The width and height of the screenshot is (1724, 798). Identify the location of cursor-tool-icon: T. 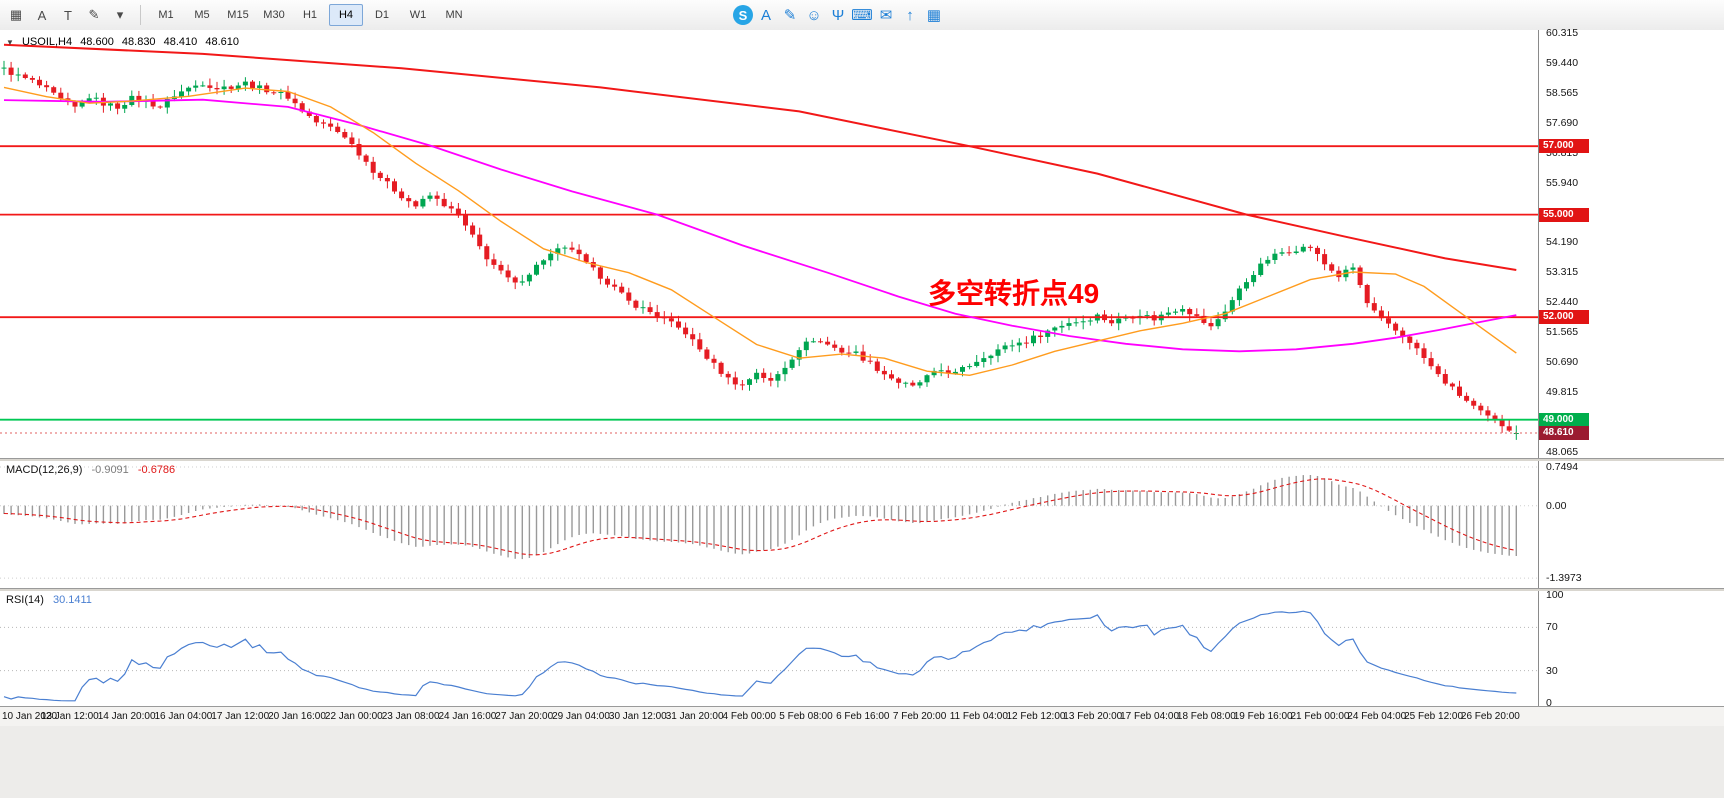
(68, 15).